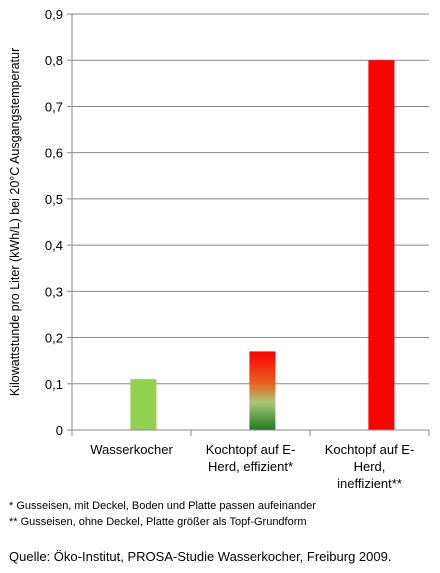  What do you see at coordinates (54, 60) in the screenshot?
I see `y-tick-label: 0,8` at bounding box center [54, 60].